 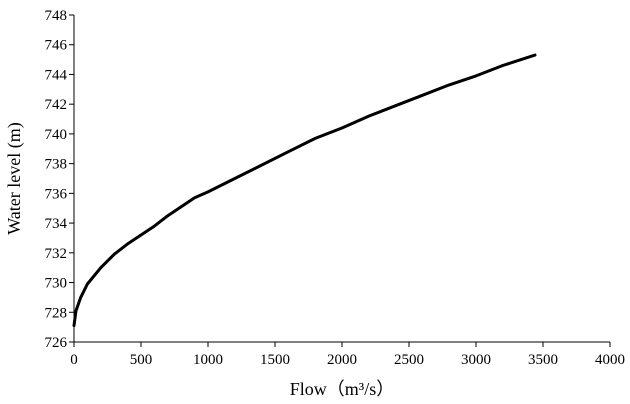 What do you see at coordinates (342, 389) in the screenshot?
I see `x-axis-title: Flow（m³/s）` at bounding box center [342, 389].